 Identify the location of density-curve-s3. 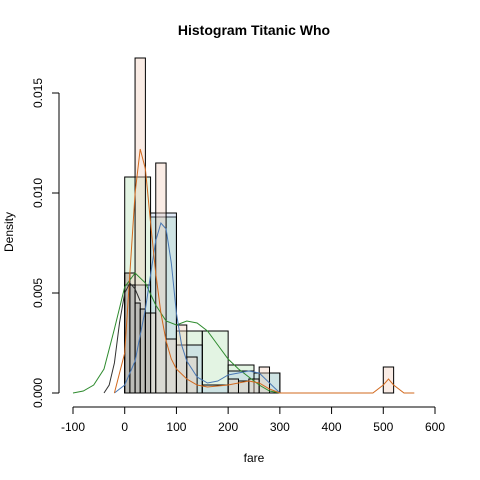
(122, 338).